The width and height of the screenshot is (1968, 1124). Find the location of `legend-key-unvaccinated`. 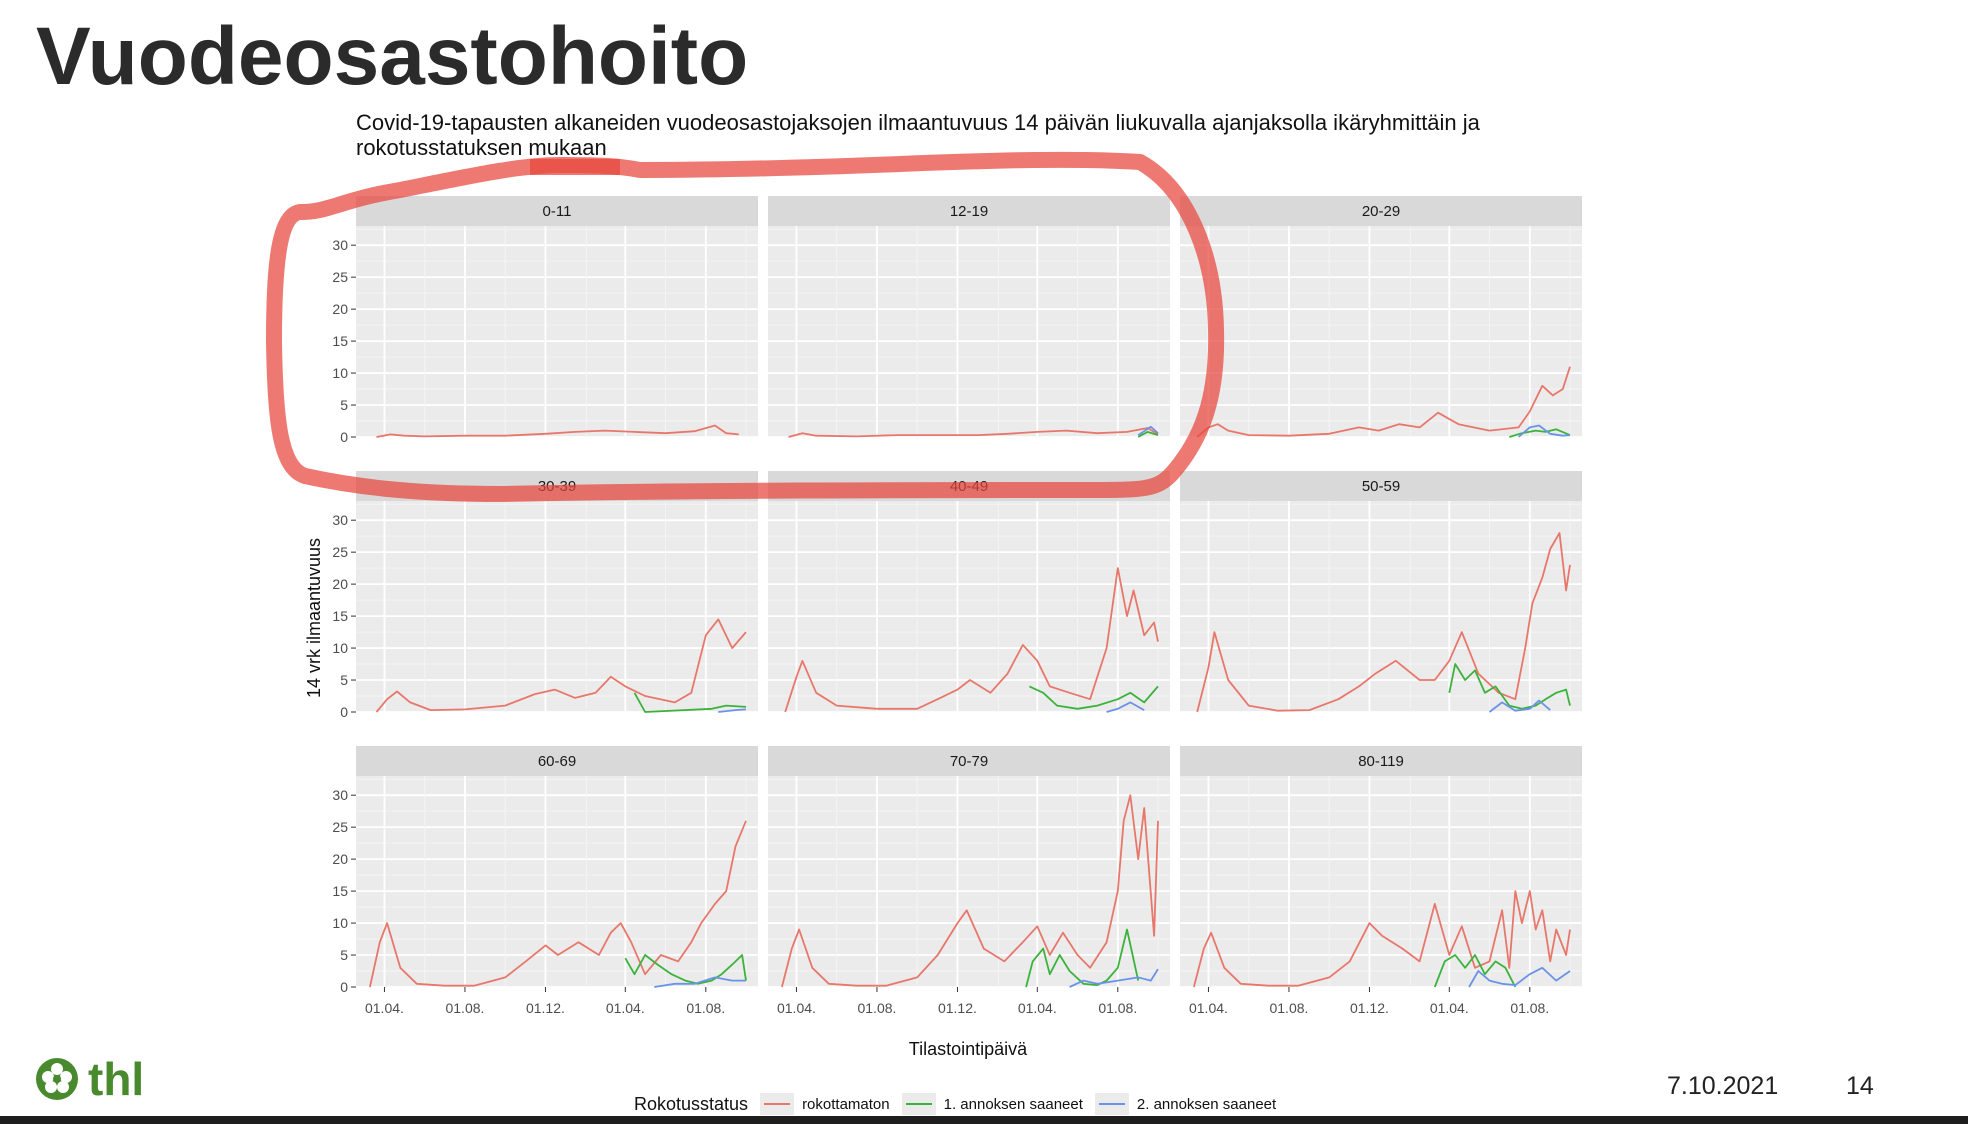

legend-key-unvaccinated is located at coordinates (777, 1104).